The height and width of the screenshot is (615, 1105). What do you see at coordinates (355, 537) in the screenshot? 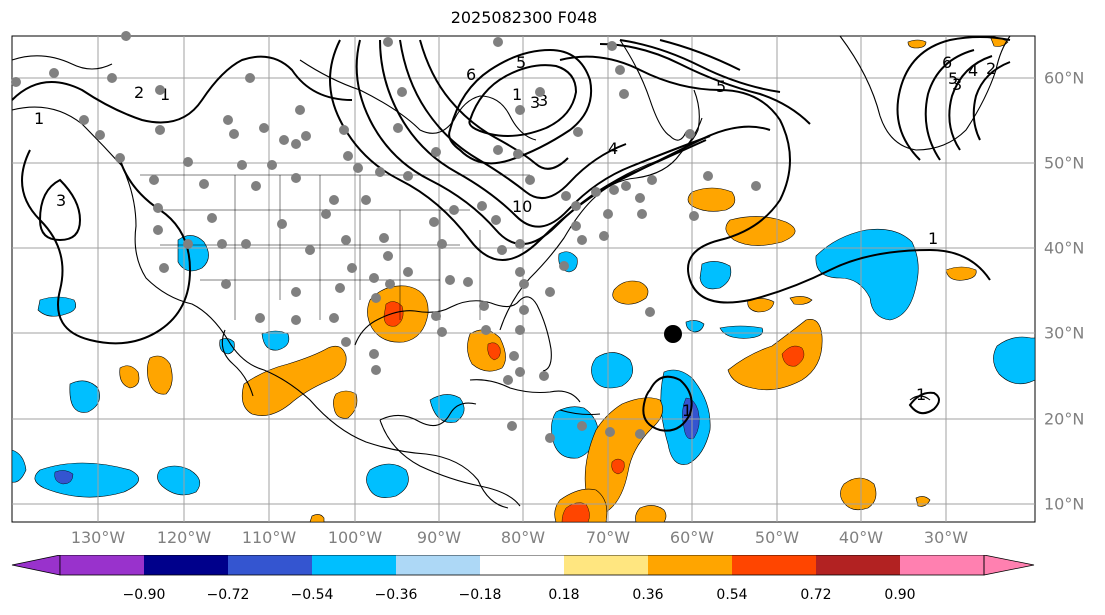
I see `lon-label: 100°W` at bounding box center [355, 537].